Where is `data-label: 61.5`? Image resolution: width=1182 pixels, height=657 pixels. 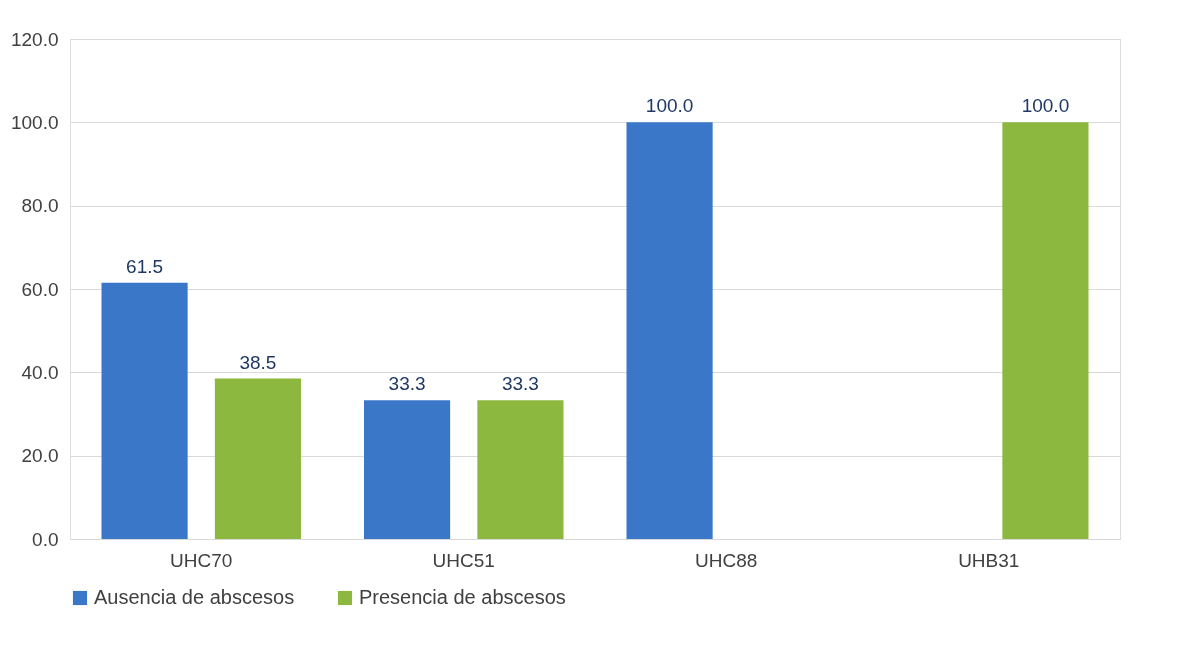 data-label: 61.5 is located at coordinates (145, 266).